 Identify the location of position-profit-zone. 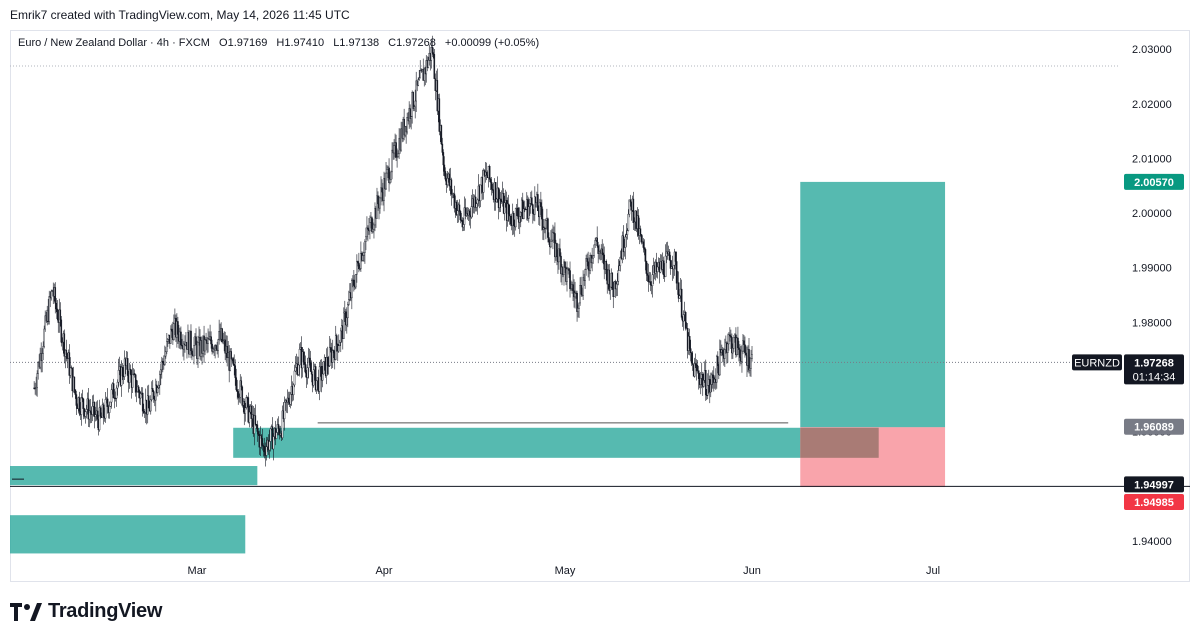
(873, 304).